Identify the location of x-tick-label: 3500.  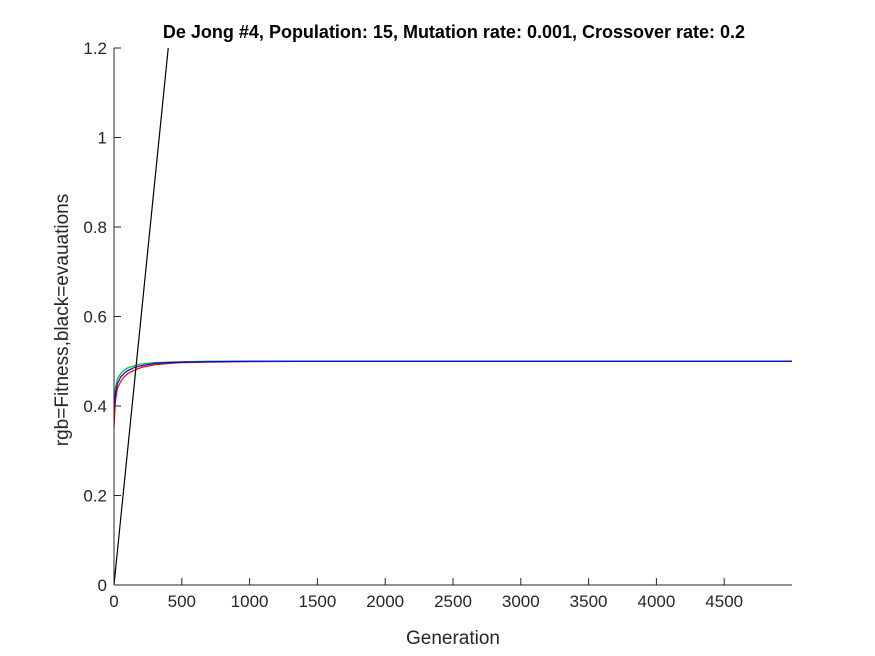
(589, 601).